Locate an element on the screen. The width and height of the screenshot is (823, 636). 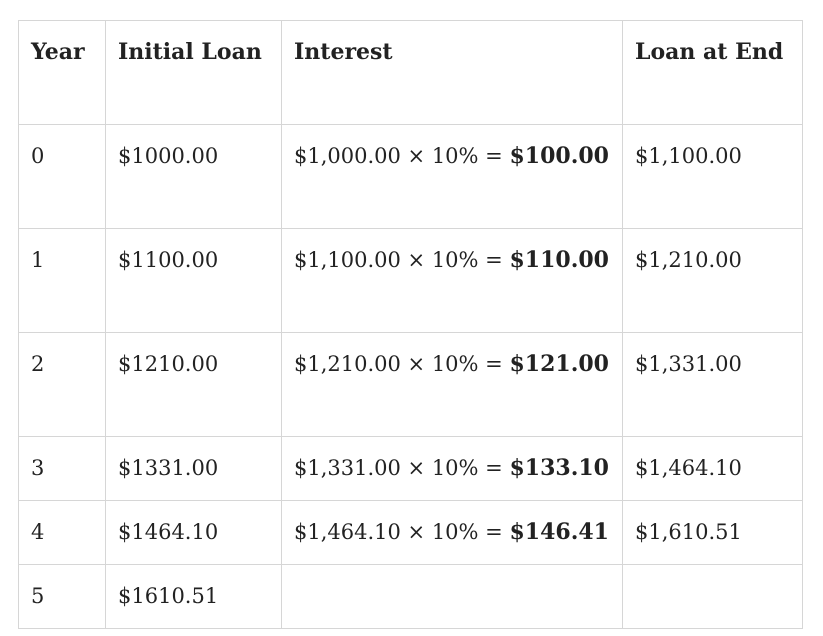
header-year: Year is located at coordinates (62, 72).